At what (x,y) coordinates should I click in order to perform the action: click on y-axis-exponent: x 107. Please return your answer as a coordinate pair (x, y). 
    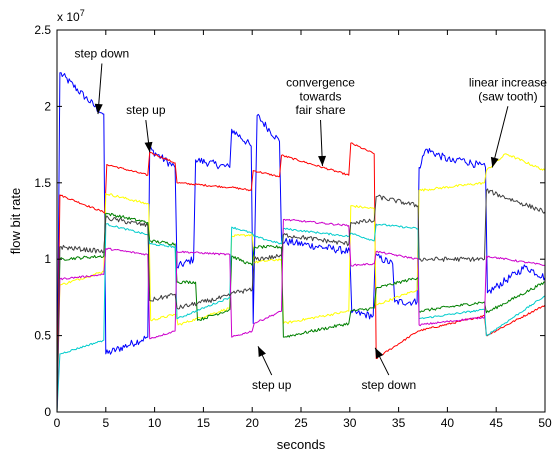
    Looking at the image, I should click on (71, 16).